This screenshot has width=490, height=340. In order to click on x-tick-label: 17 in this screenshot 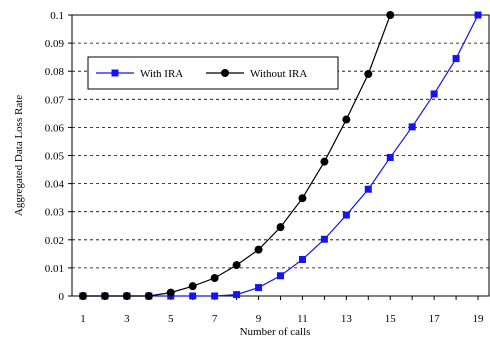, I will do `click(435, 319)`.